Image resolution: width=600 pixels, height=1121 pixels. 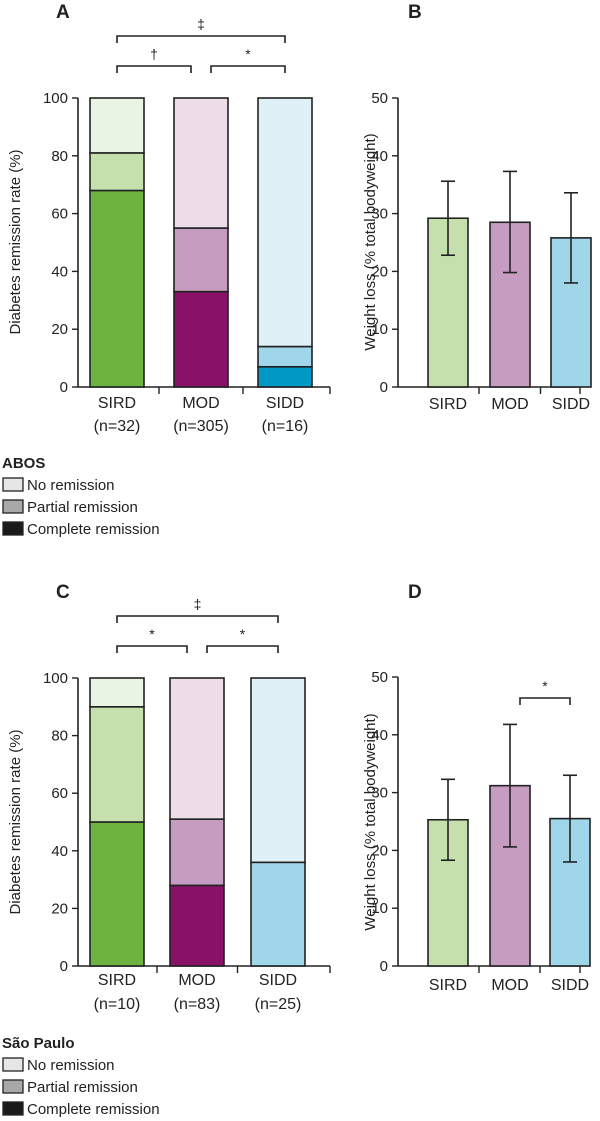 I want to click on panel-d-category-label: SIDD, so click(x=570, y=985).